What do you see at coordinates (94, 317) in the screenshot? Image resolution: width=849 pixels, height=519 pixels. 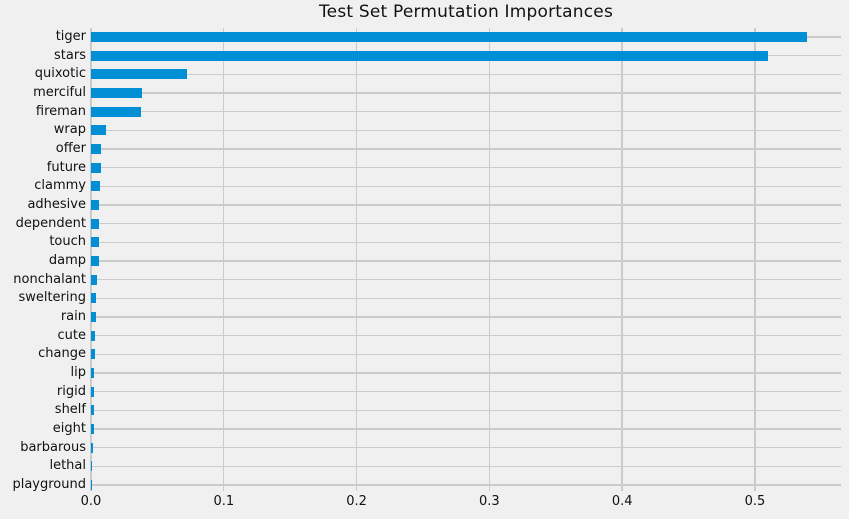 I see `bar-rain` at bounding box center [94, 317].